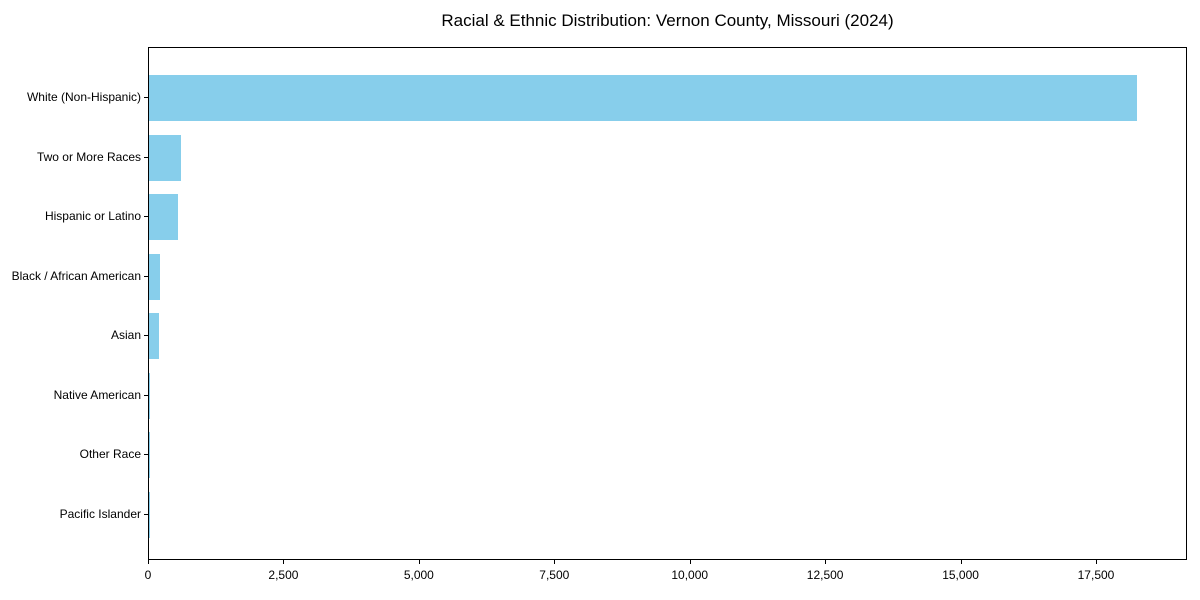 This screenshot has width=1200, height=600. I want to click on bar-hispanic-or-latino, so click(163, 217).